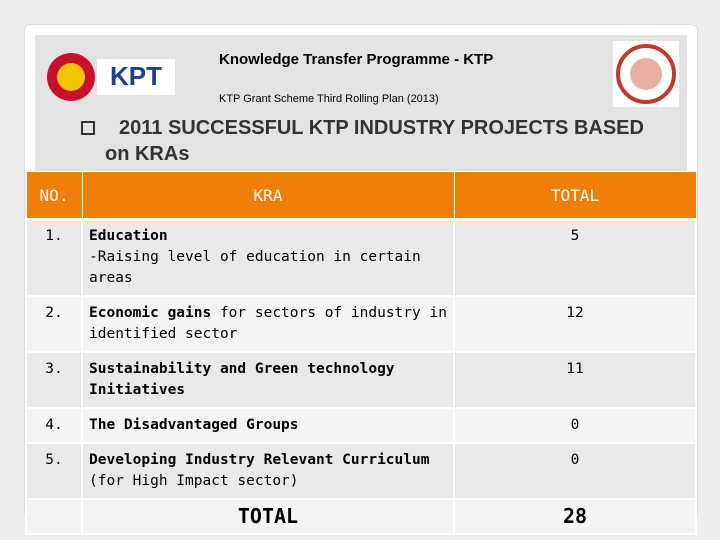 The image size is (720, 540). I want to click on title: Knowledge Transfer Programme - KTP, so click(356, 59).